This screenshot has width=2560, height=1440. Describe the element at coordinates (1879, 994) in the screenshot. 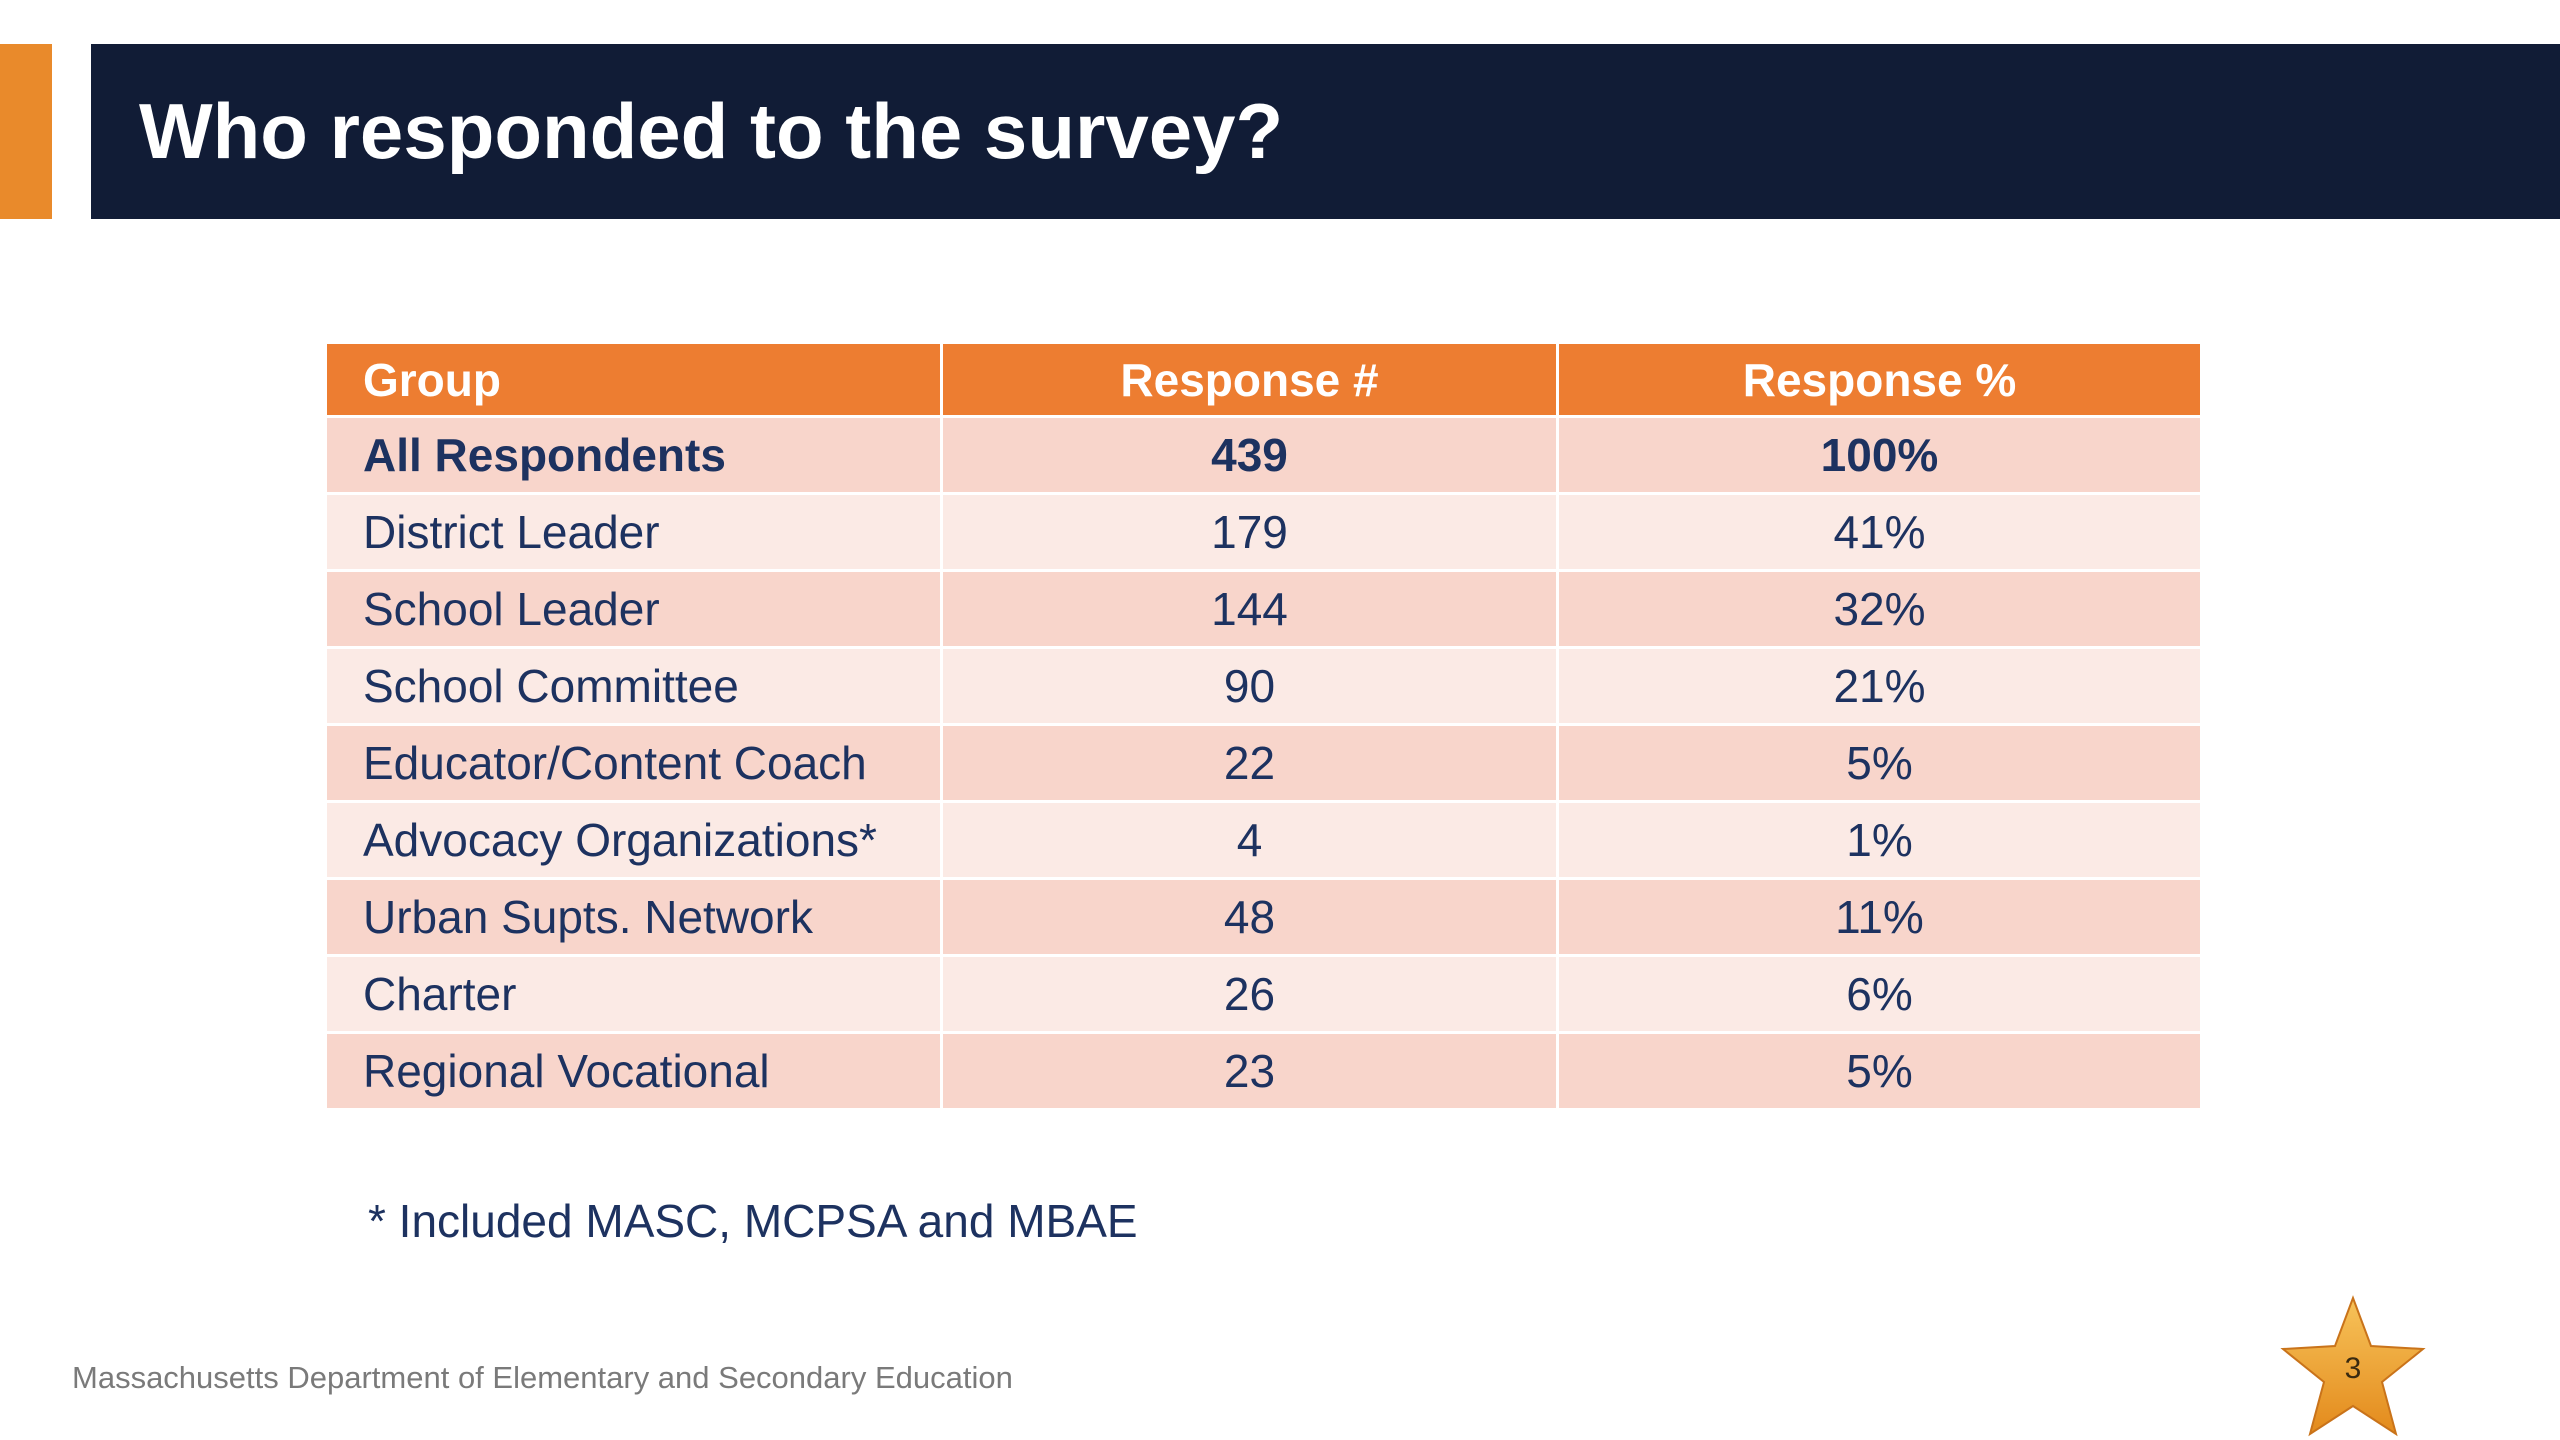

I see `percent-cell: 6%` at that location.